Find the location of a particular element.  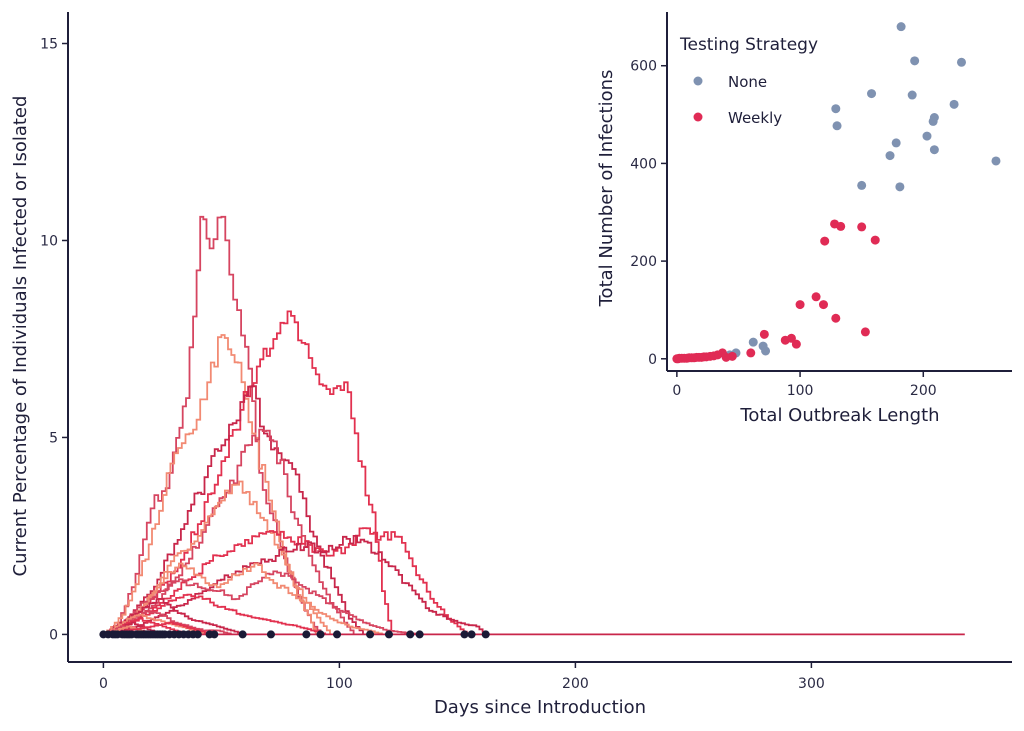

main-x-tick-label: 300 is located at coordinates (811, 684).